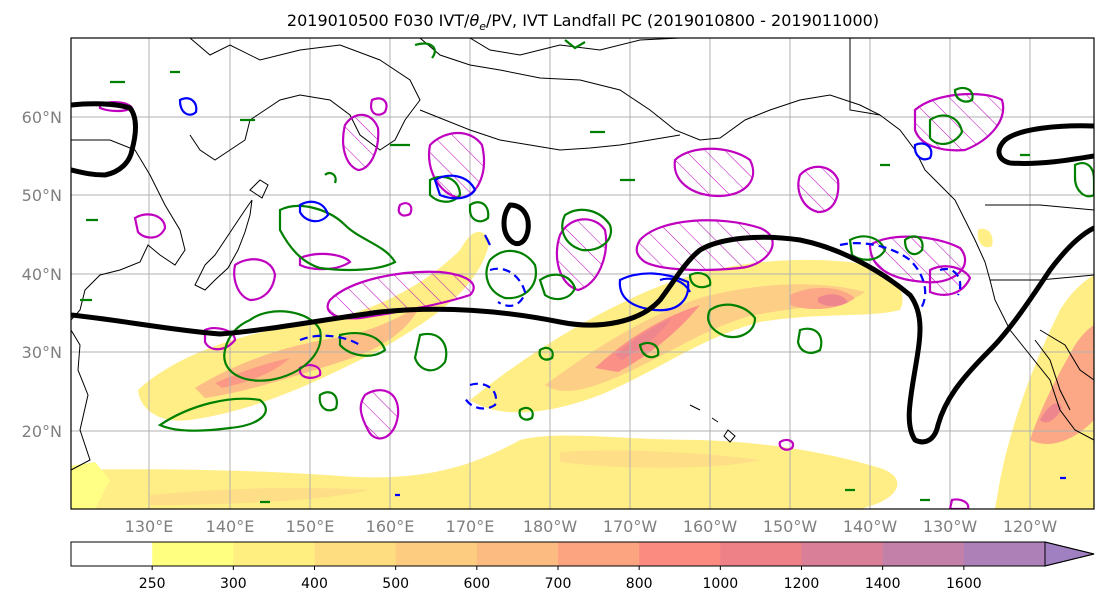  I want to click on colorbar-tick-label: 400, so click(314, 584).